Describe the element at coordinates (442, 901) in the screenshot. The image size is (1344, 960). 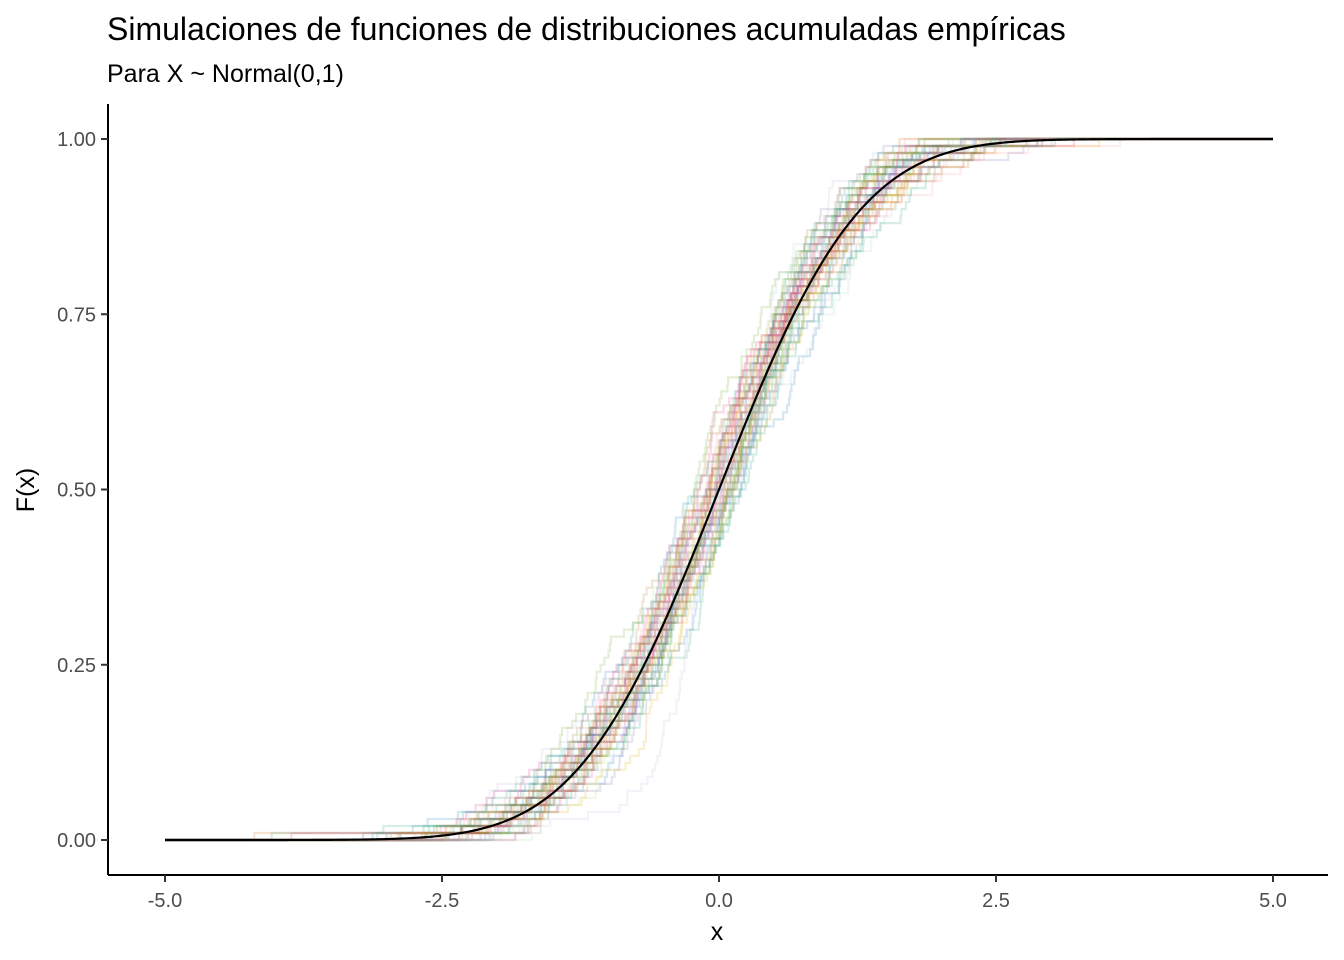
I see `x-tick-label: -2.5` at that location.